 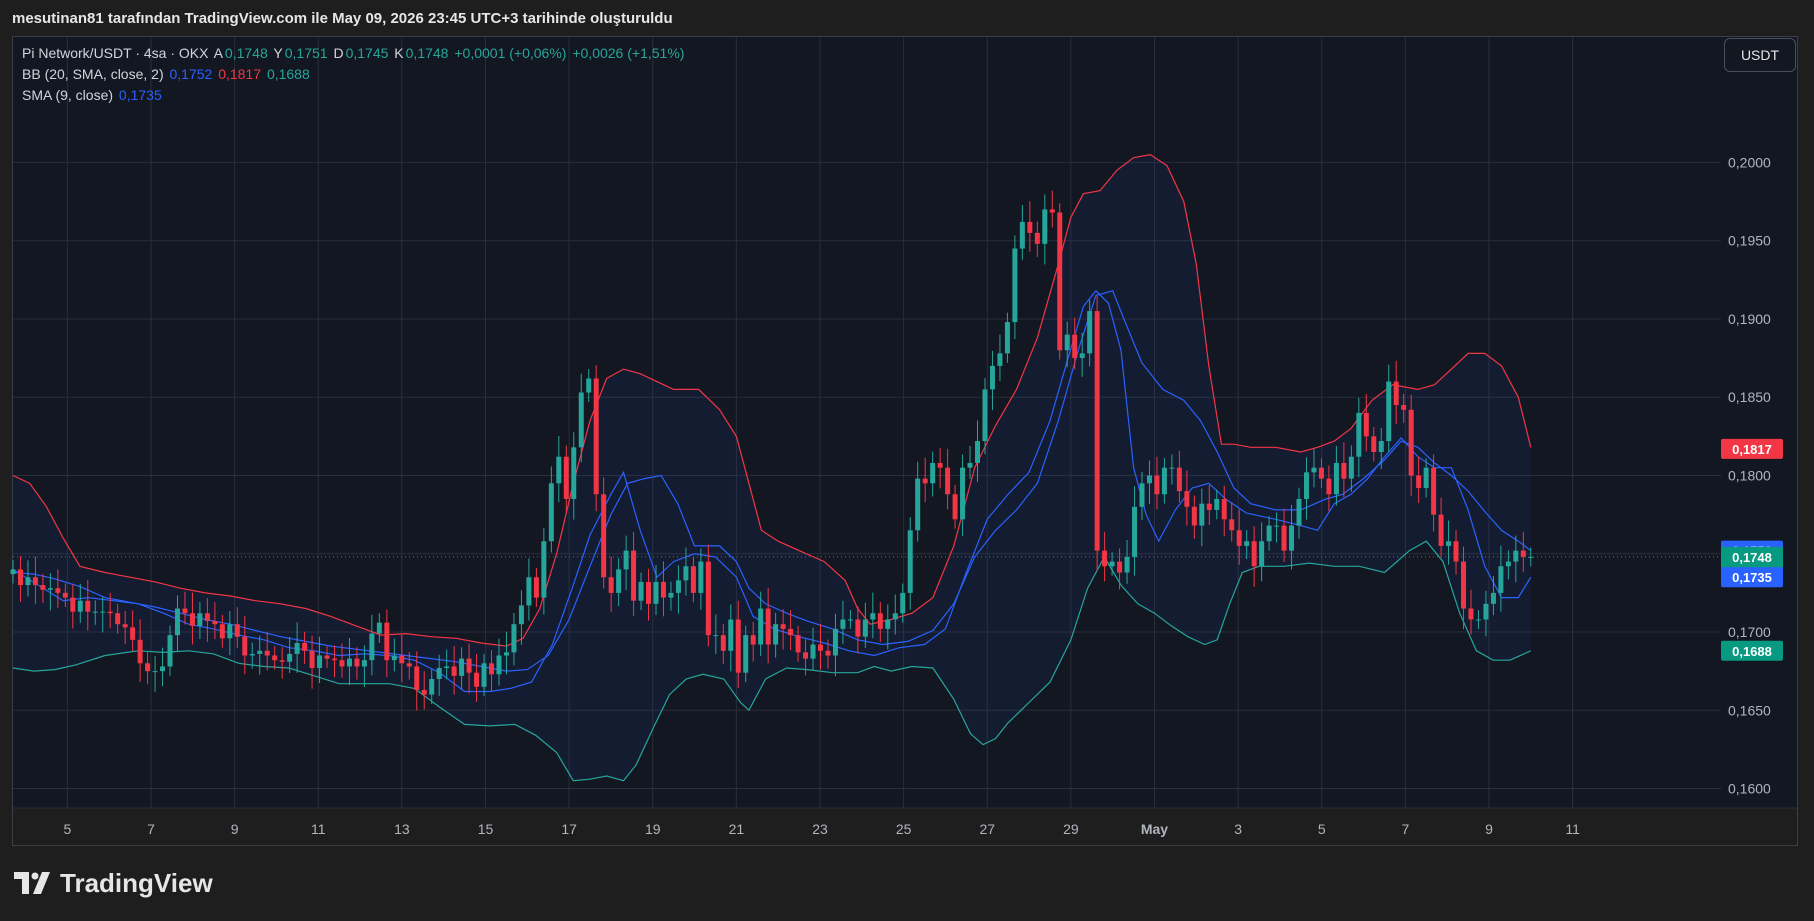 What do you see at coordinates (1752, 557) in the screenshot?
I see `price-tag-label: 0,1748` at bounding box center [1752, 557].